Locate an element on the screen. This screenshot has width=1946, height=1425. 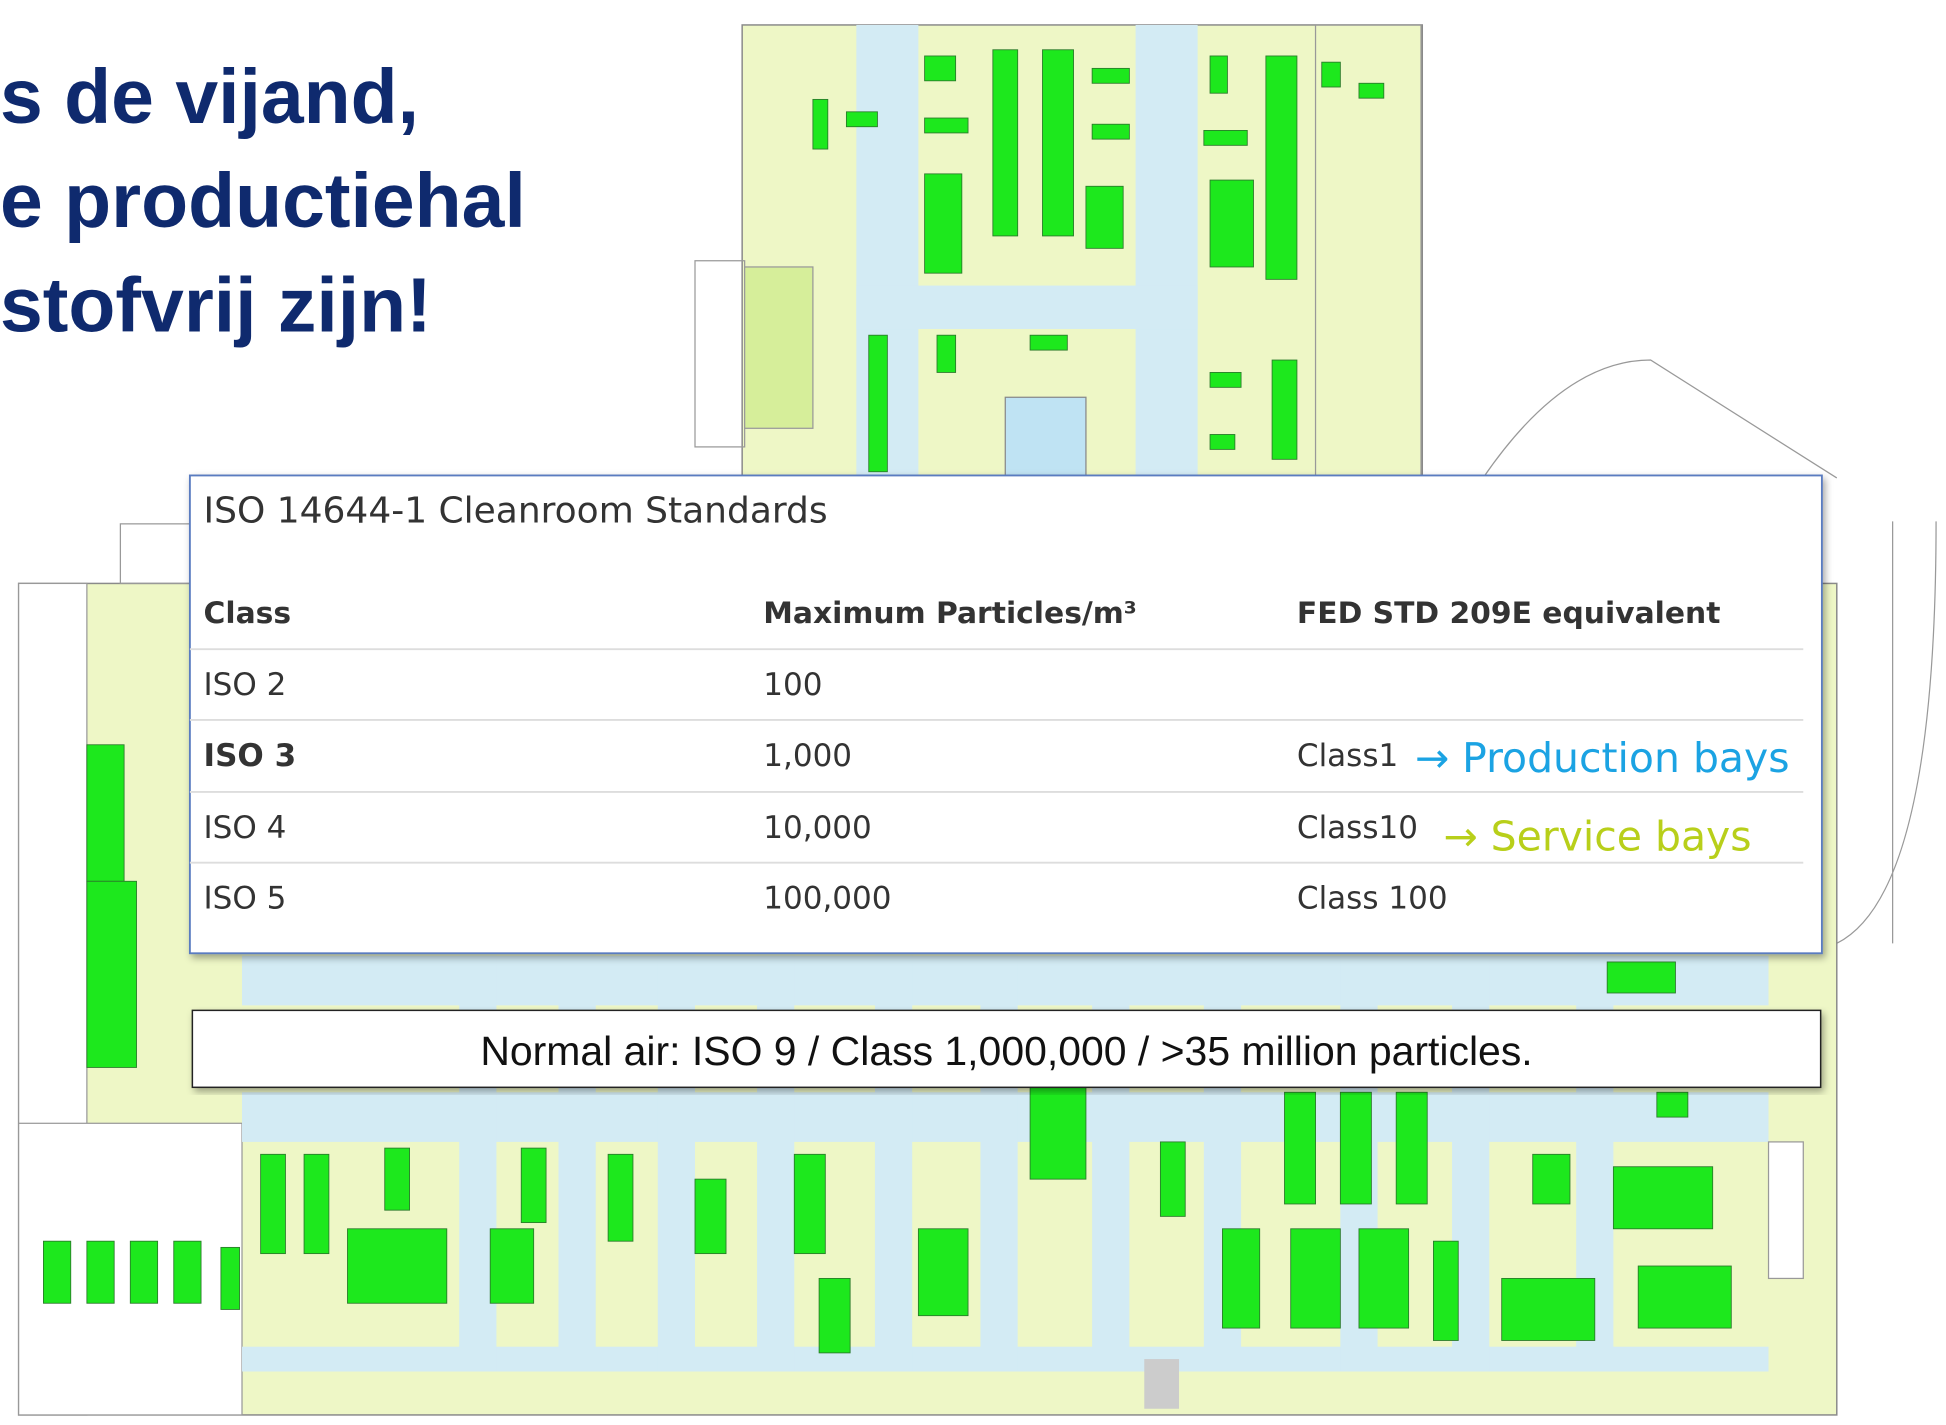
table-cell: 100 is located at coordinates (792, 685).